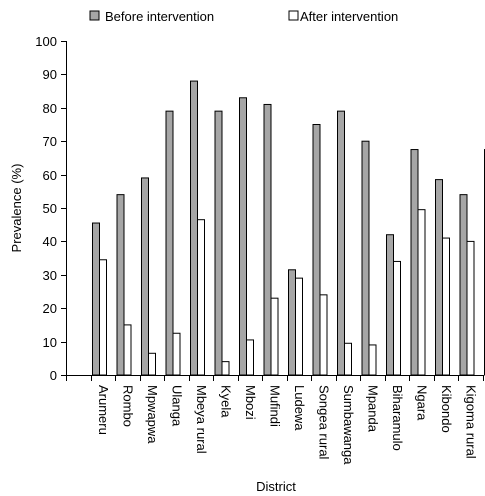  What do you see at coordinates (50, 275) in the screenshot?
I see `y-tick-label: 30` at bounding box center [50, 275].